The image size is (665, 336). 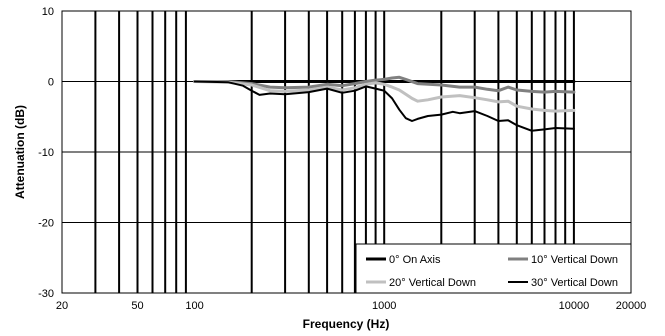 I want to click on y-tick-label: -20, so click(x=46, y=224).